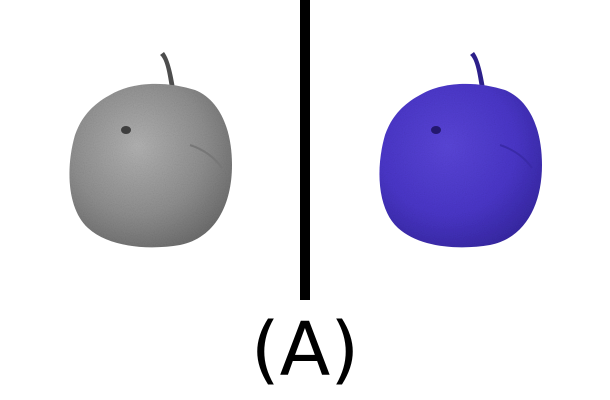 The width and height of the screenshot is (610, 400). What do you see at coordinates (305, 150) in the screenshot?
I see `panel-divider` at bounding box center [305, 150].